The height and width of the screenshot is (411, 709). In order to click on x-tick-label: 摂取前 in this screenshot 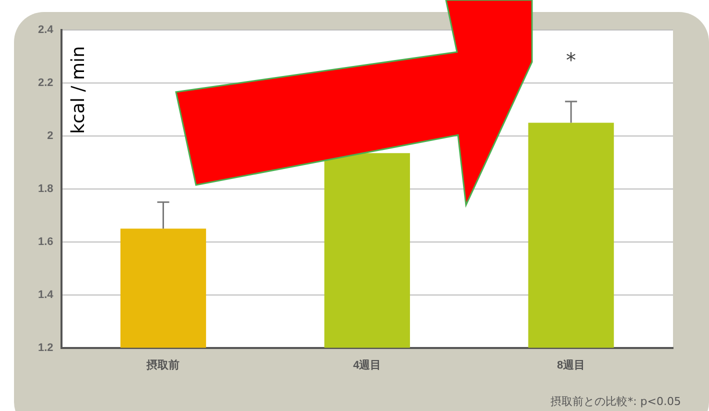, I will do `click(163, 365)`.